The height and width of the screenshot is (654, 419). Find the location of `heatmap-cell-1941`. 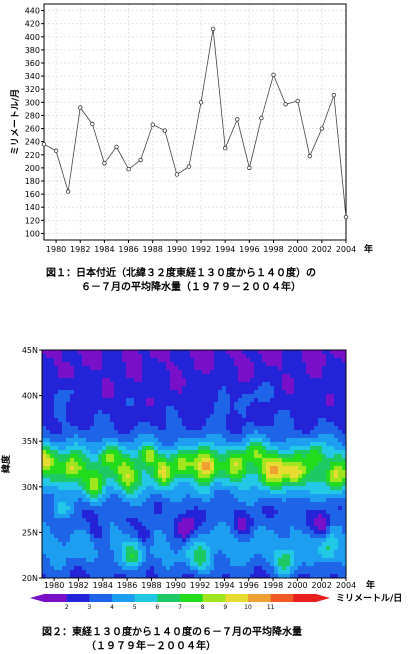

heatmap-cell-1941 is located at coordinates (180, 364).